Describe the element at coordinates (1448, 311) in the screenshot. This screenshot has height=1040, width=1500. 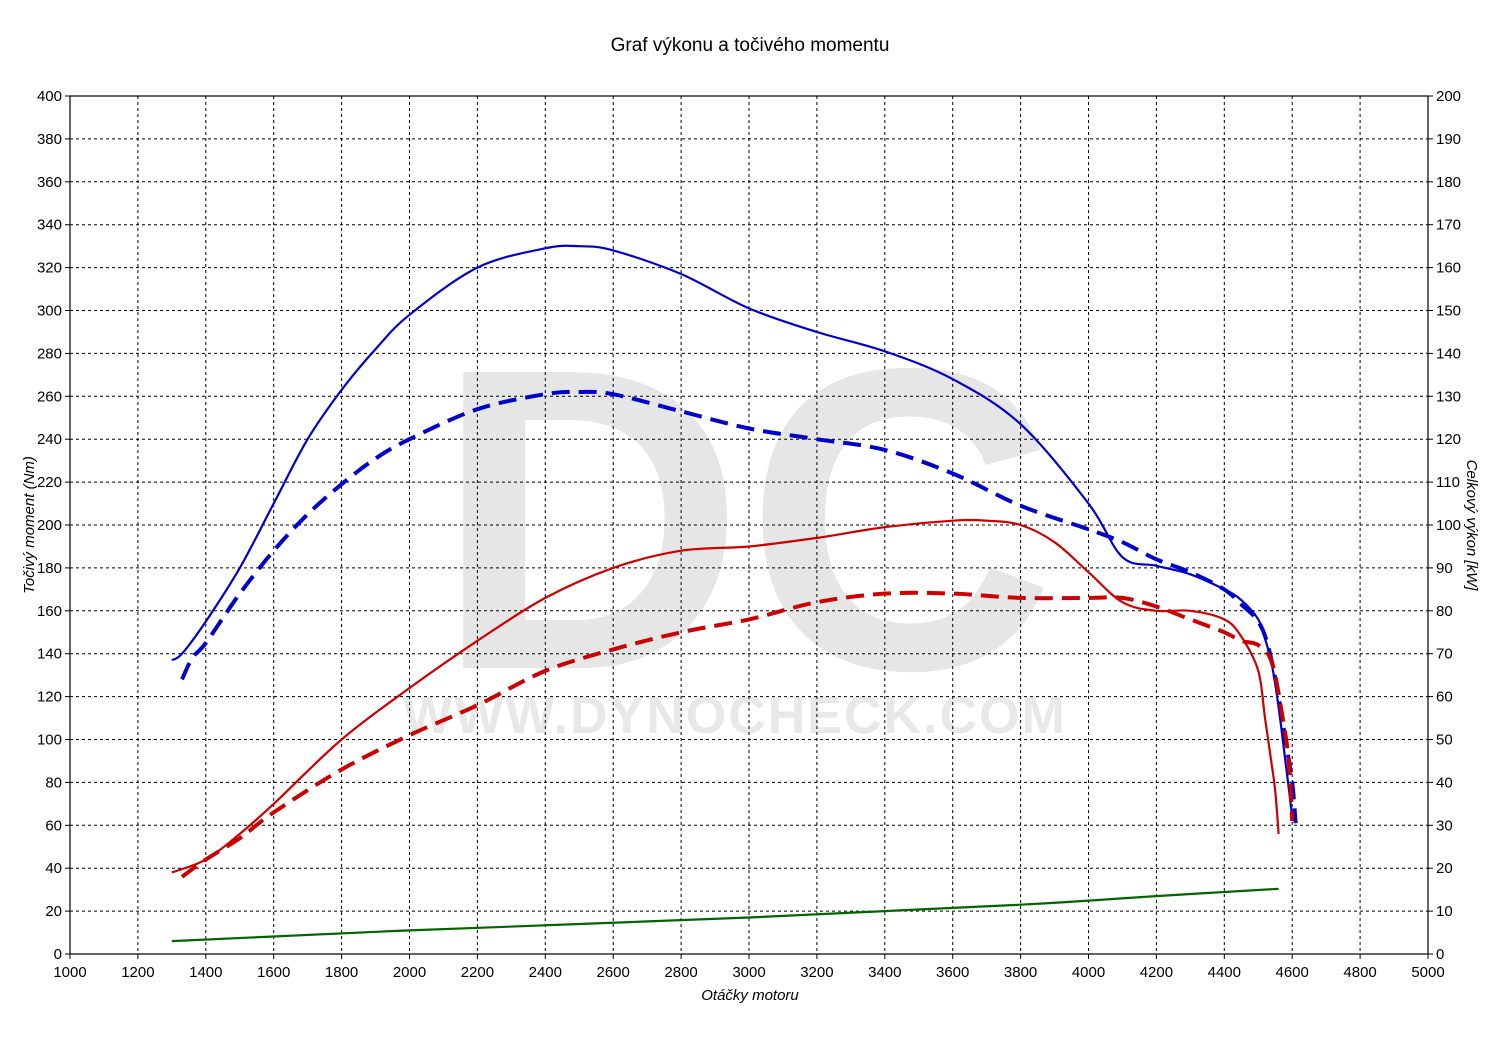
I see `y-right-tick-label: 150` at that location.